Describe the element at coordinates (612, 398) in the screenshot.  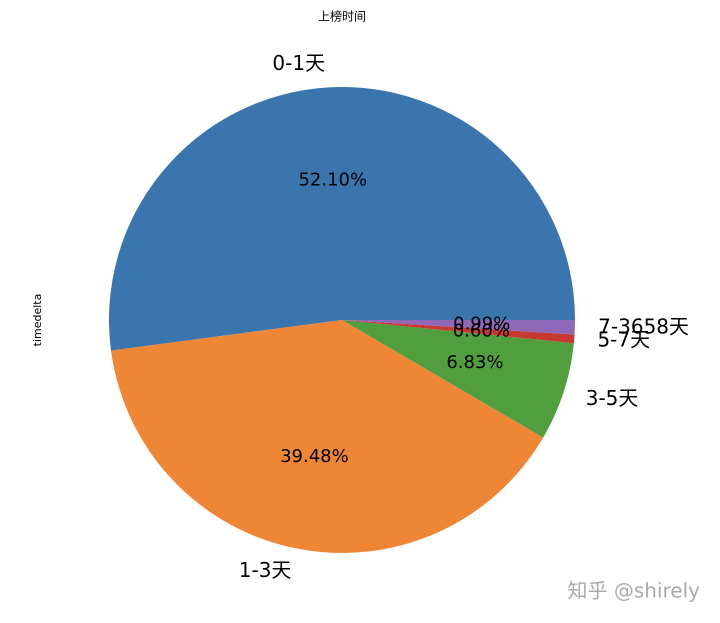
I see `slice-label: 3-5天` at that location.